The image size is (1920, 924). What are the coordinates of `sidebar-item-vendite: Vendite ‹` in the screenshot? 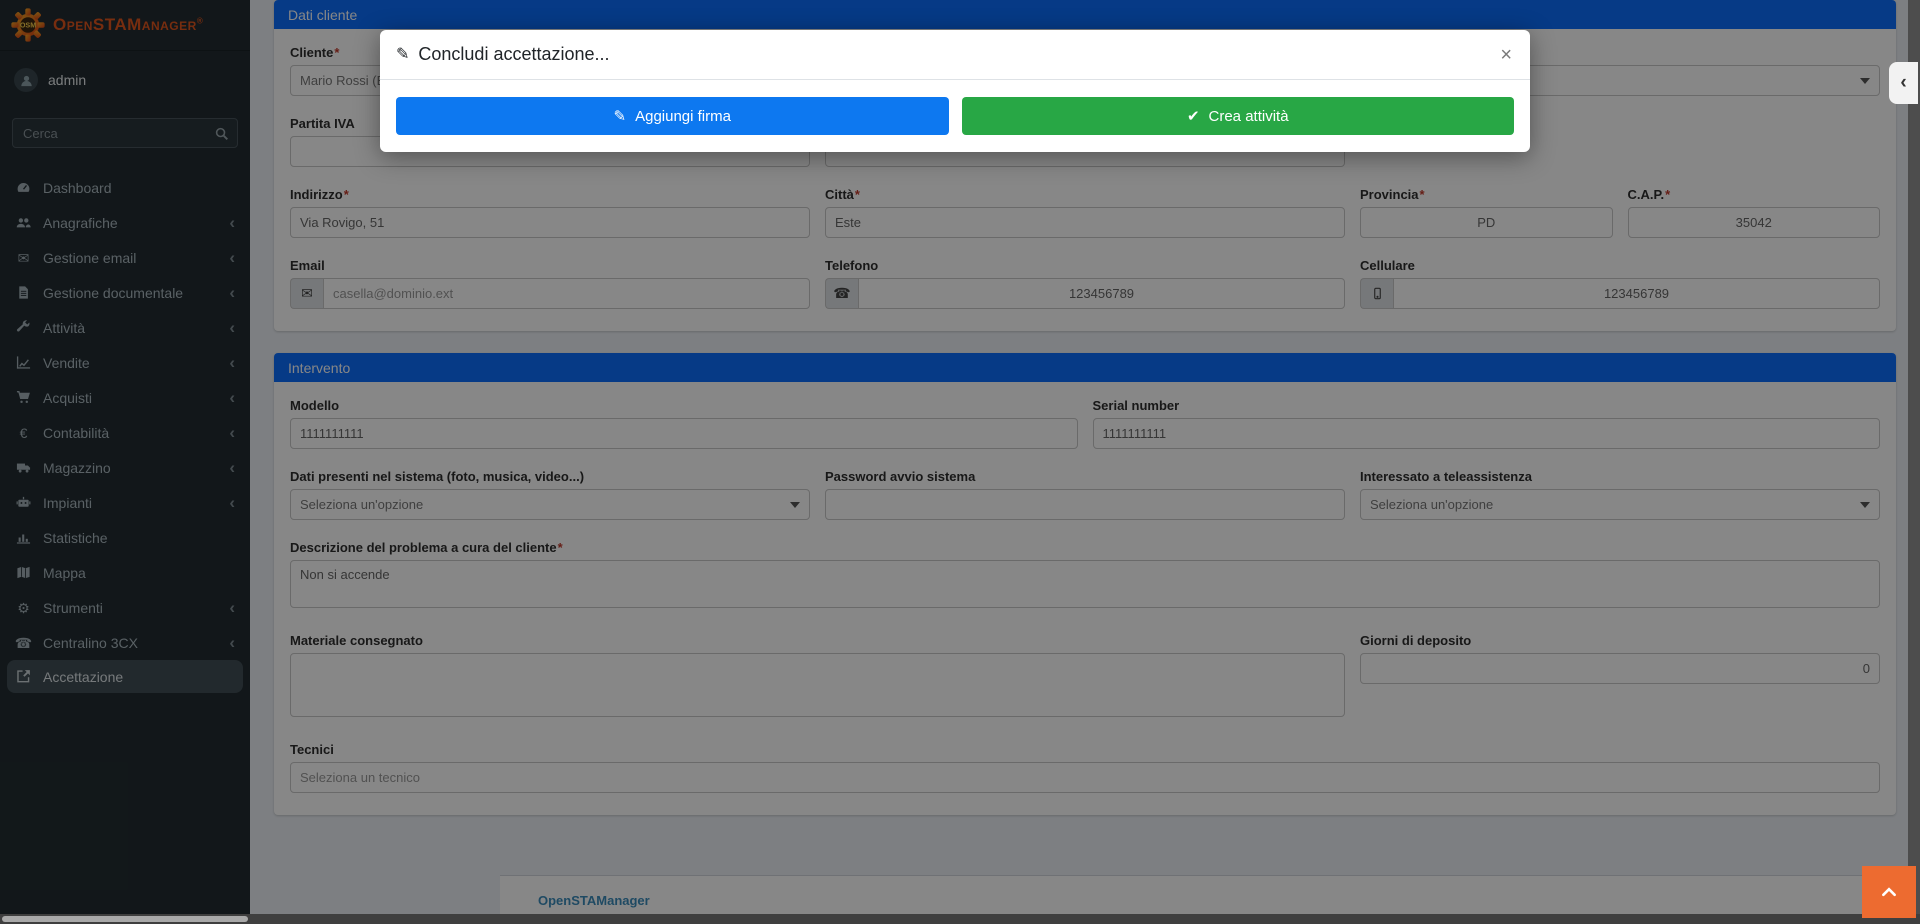 It's located at (125, 362).